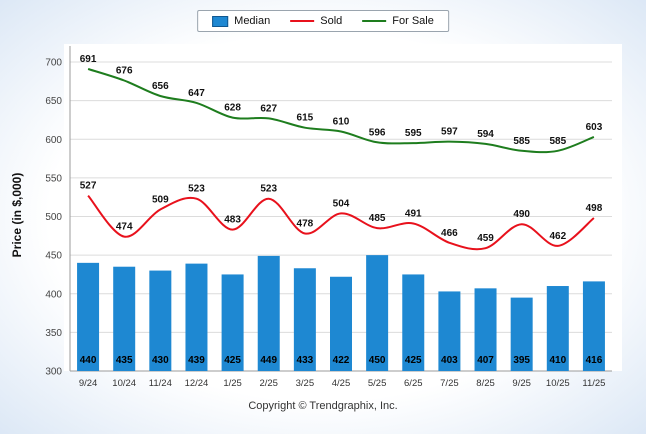 The image size is (646, 434). Describe the element at coordinates (558, 383) in the screenshot. I see `x-tick-label: 10/25` at that location.